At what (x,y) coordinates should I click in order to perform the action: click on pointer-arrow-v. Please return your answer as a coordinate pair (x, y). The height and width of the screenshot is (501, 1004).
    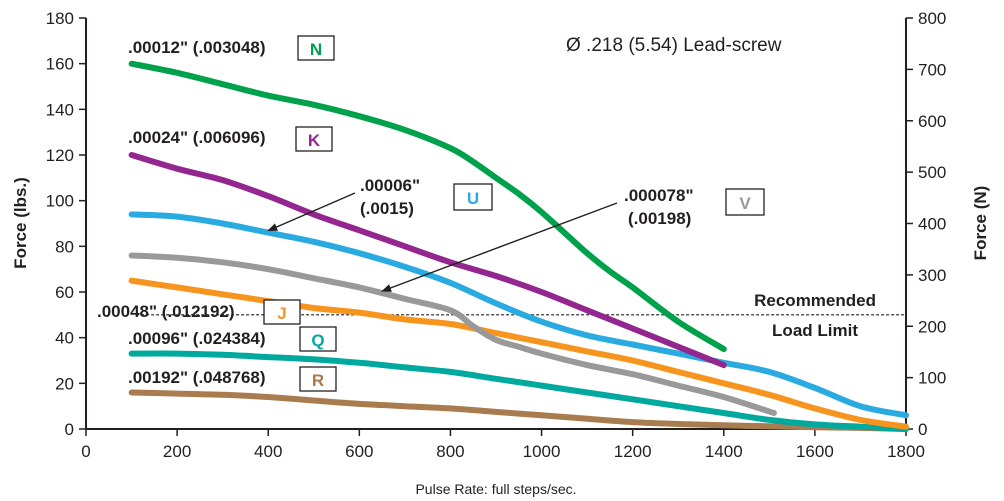
    Looking at the image, I should click on (499, 247).